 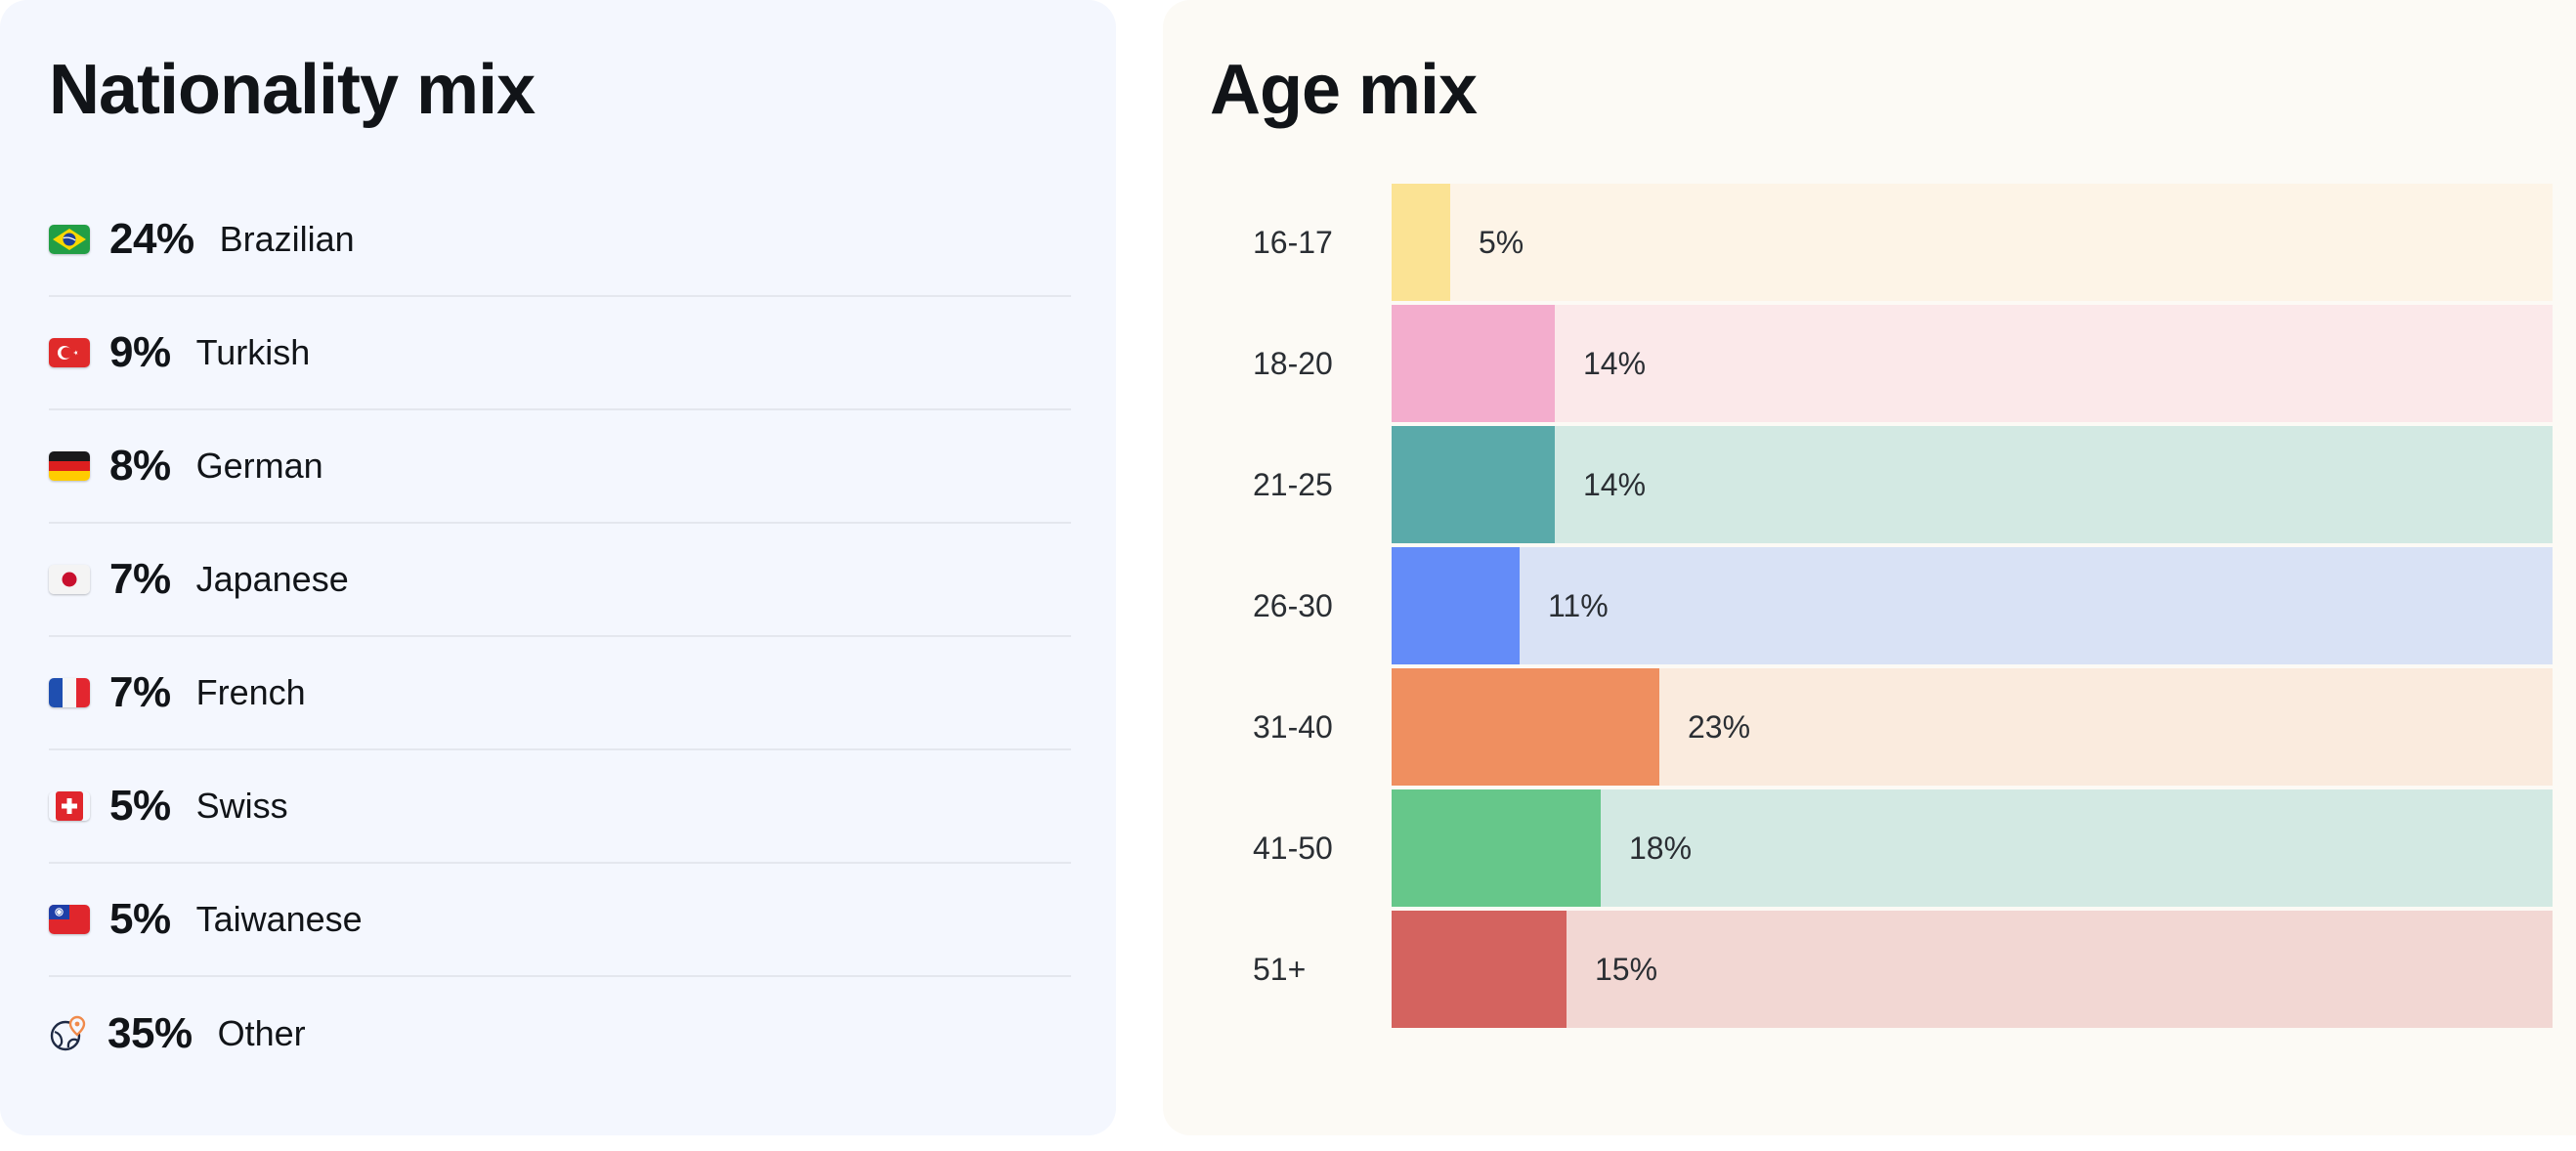 I want to click on nationality-name: French, so click(x=251, y=692).